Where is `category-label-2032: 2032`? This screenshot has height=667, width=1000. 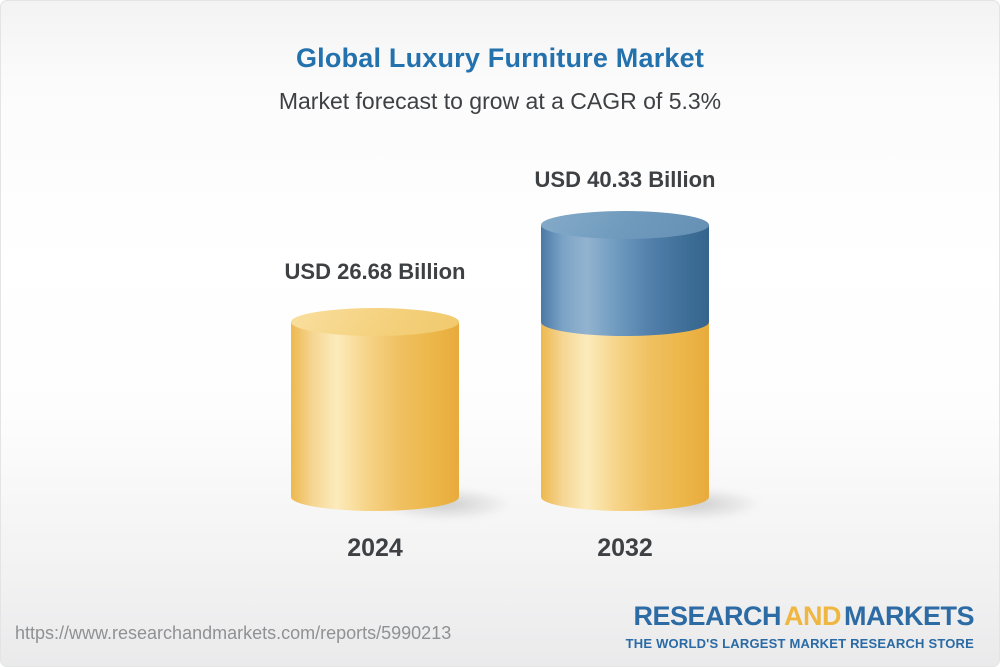
category-label-2032: 2032 is located at coordinates (625, 548).